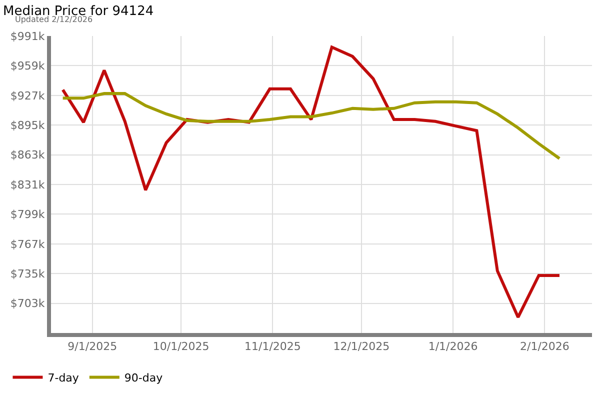 Image resolution: width=600 pixels, height=400 pixels. Describe the element at coordinates (272, 347) in the screenshot. I see `x-tick-label: 11/1/2025` at that location.